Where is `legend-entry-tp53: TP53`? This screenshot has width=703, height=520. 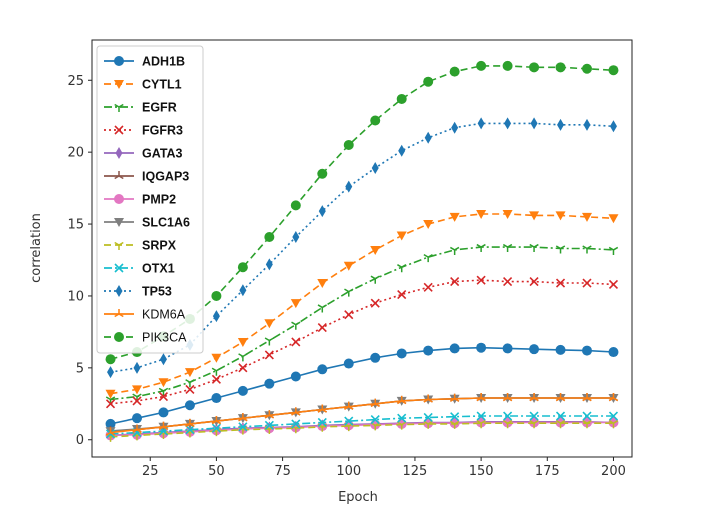
legend-entry-tp53: TP53 is located at coordinates (138, 292).